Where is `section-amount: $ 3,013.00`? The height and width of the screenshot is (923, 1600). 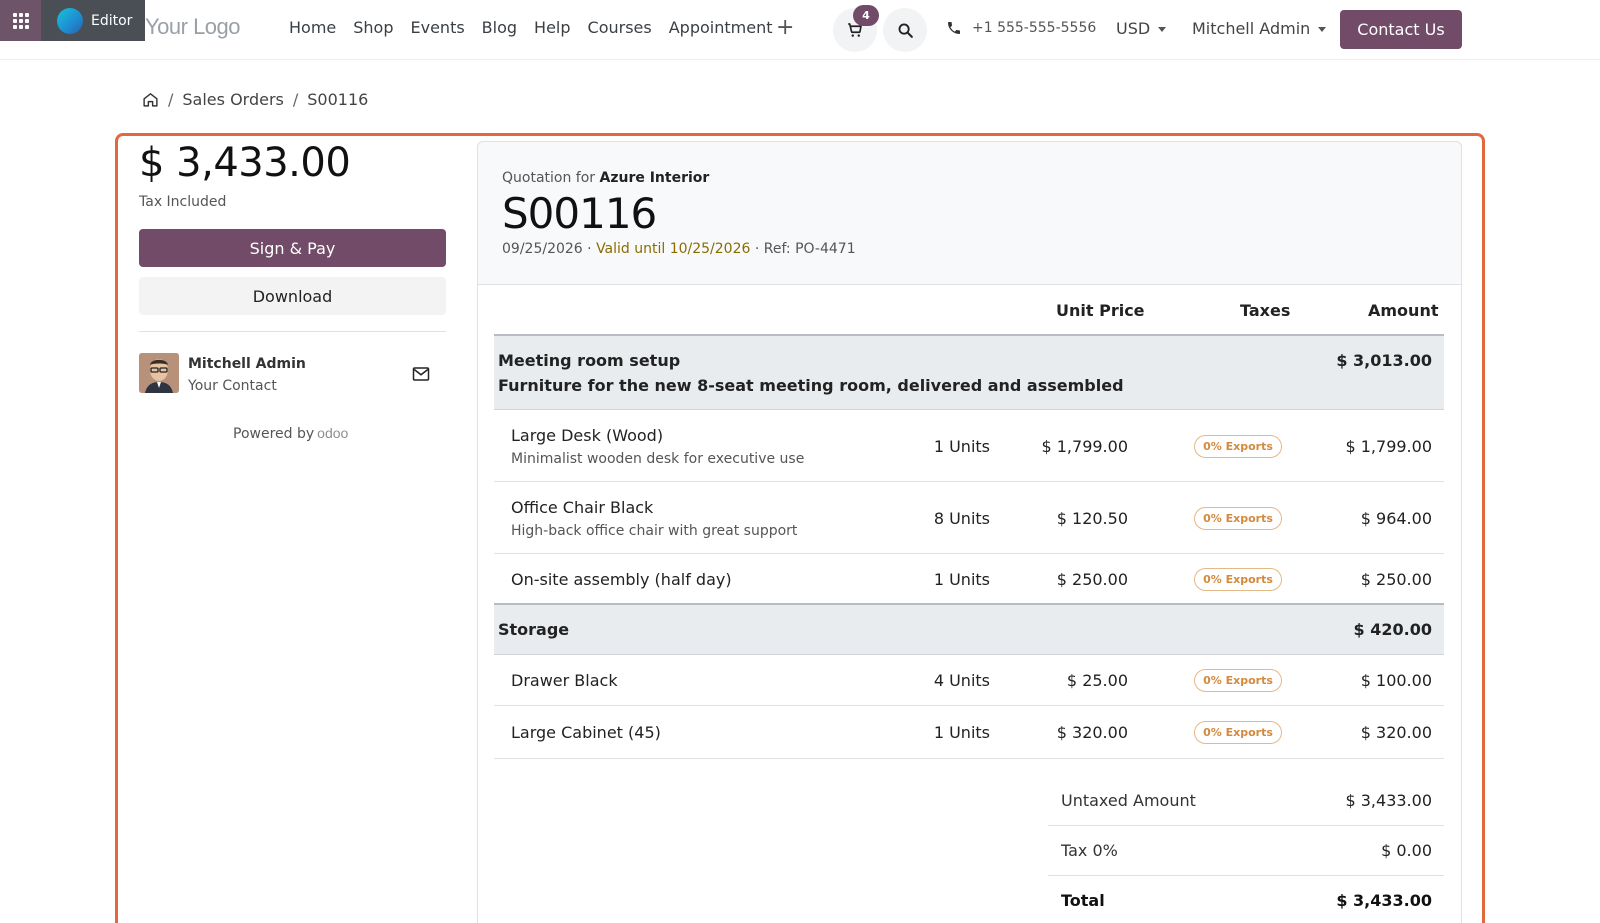 section-amount: $ 3,013.00 is located at coordinates (1384, 360).